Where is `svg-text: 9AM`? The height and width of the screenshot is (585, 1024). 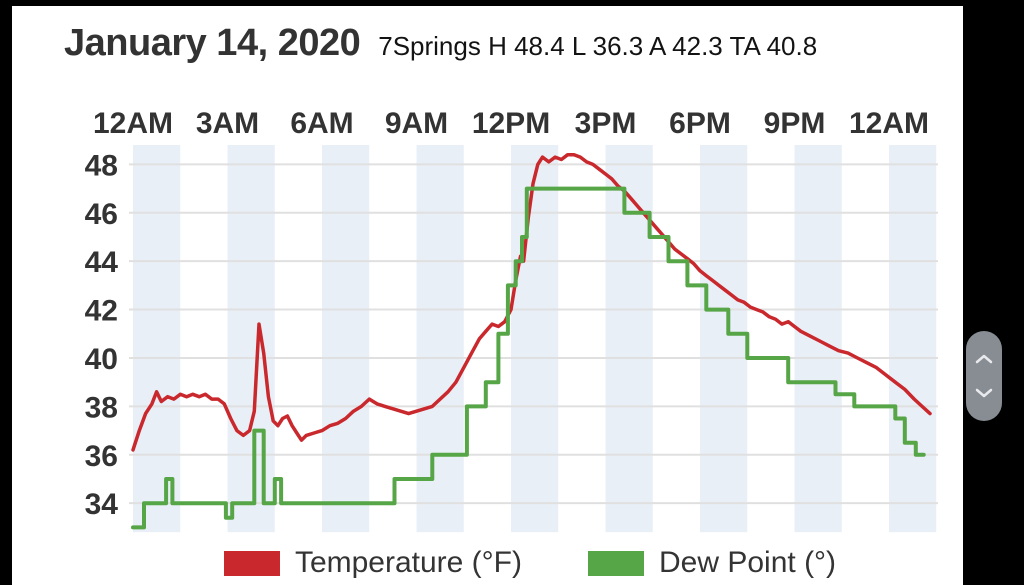
svg-text: 9AM is located at coordinates (416, 123).